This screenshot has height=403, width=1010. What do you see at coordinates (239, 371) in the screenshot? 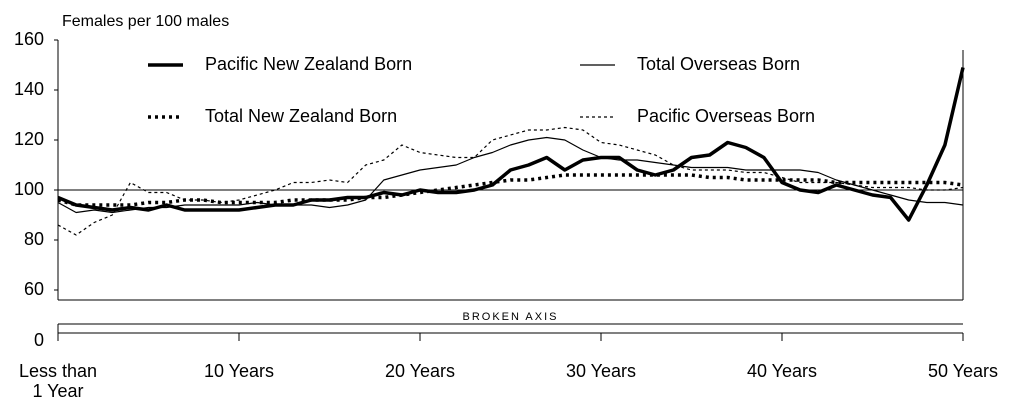
I see `x-tick-label: 10 Years` at bounding box center [239, 371].